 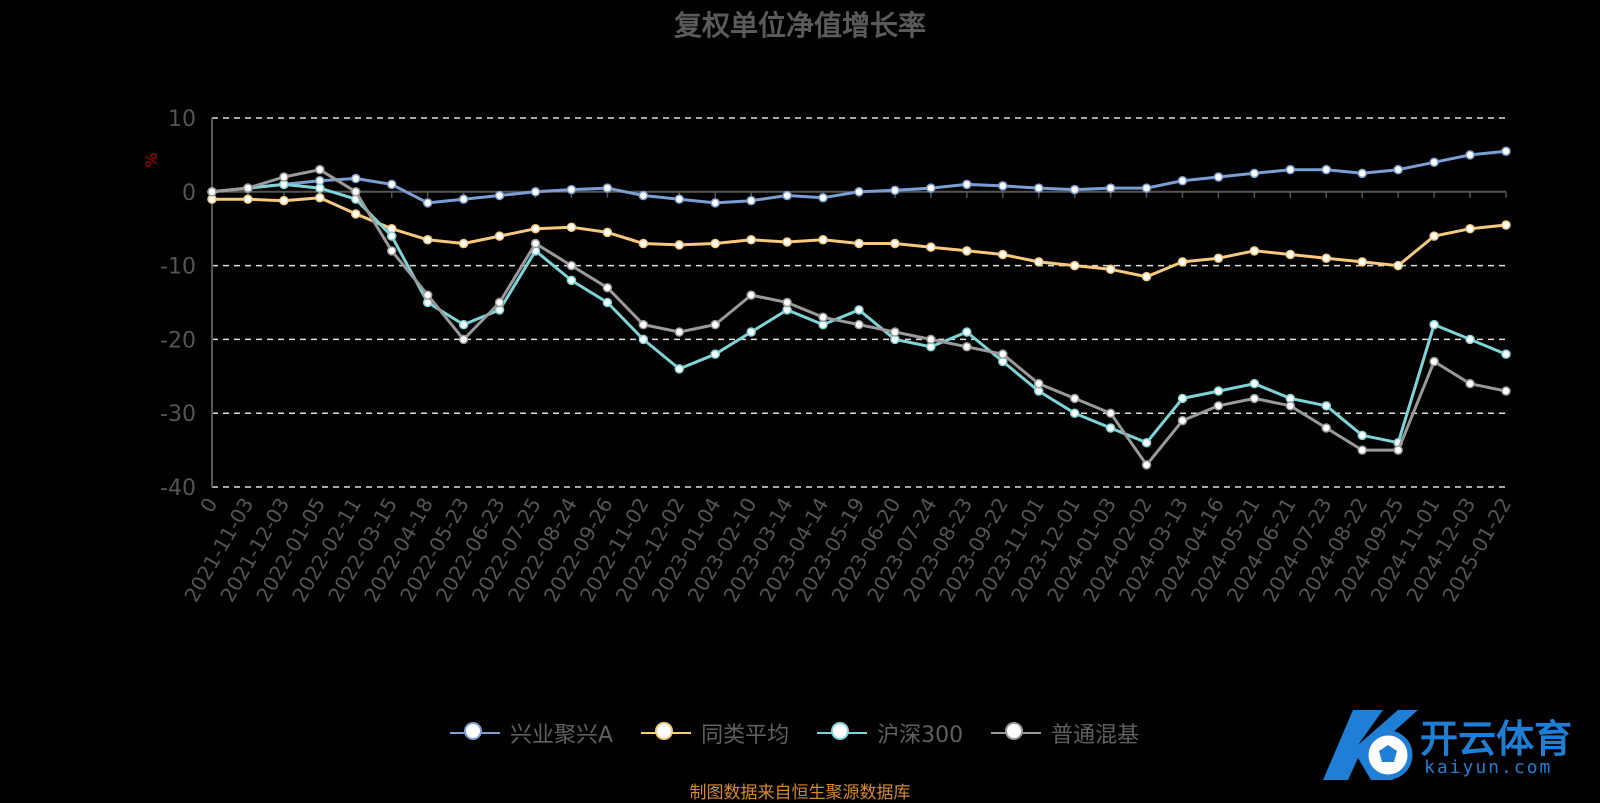 I want to click on legend-label: 兴业聚兴A, so click(x=562, y=735).